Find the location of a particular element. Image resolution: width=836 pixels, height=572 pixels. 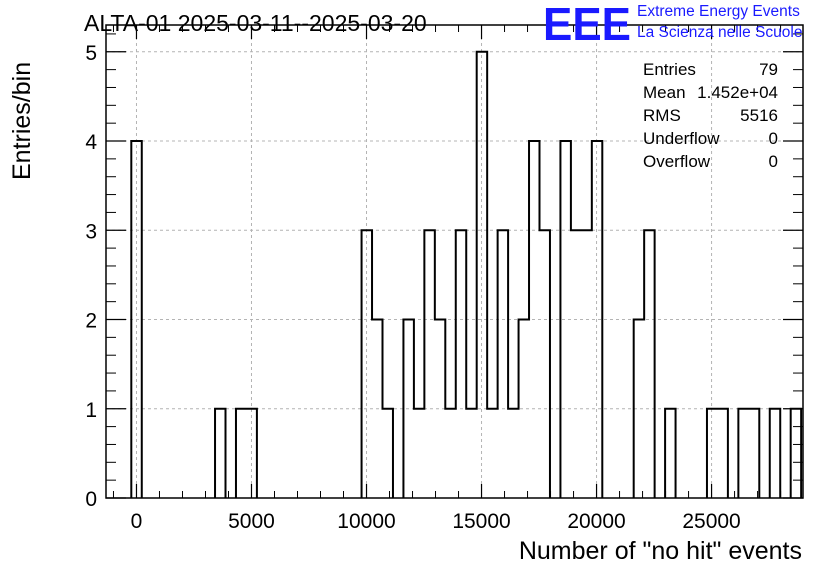

x-axis-label: Number of "no hit" events is located at coordinates (660, 551).